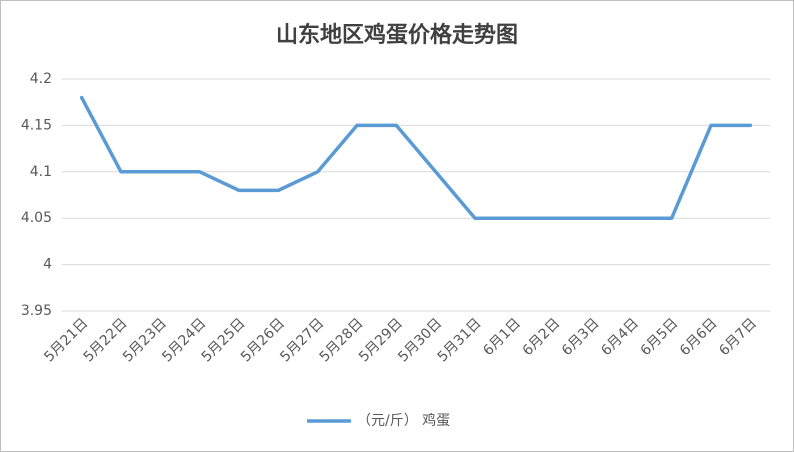 The width and height of the screenshot is (794, 452). Describe the element at coordinates (41, 79) in the screenshot. I see `y-tick-label: 4.2` at that location.